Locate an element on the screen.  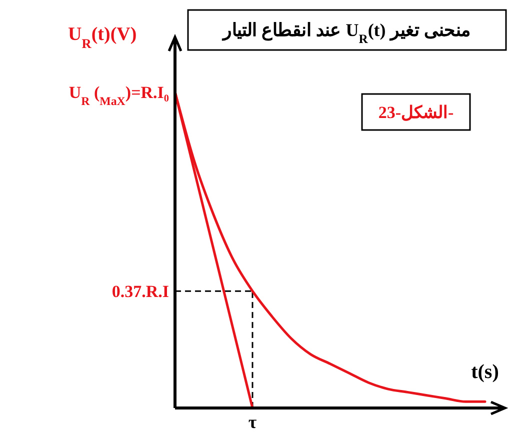
text: U$_{R}$ ($_{MaX}$)=R.I₀ is located at coordinates (118, 95).